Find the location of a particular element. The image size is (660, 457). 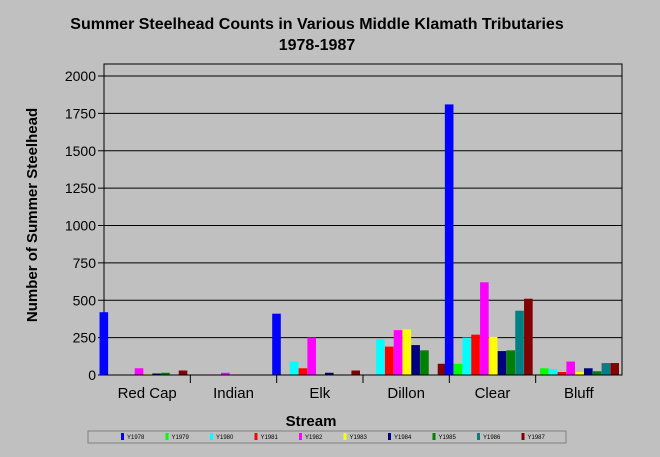

legend-label: Y1979 is located at coordinates (181, 438).